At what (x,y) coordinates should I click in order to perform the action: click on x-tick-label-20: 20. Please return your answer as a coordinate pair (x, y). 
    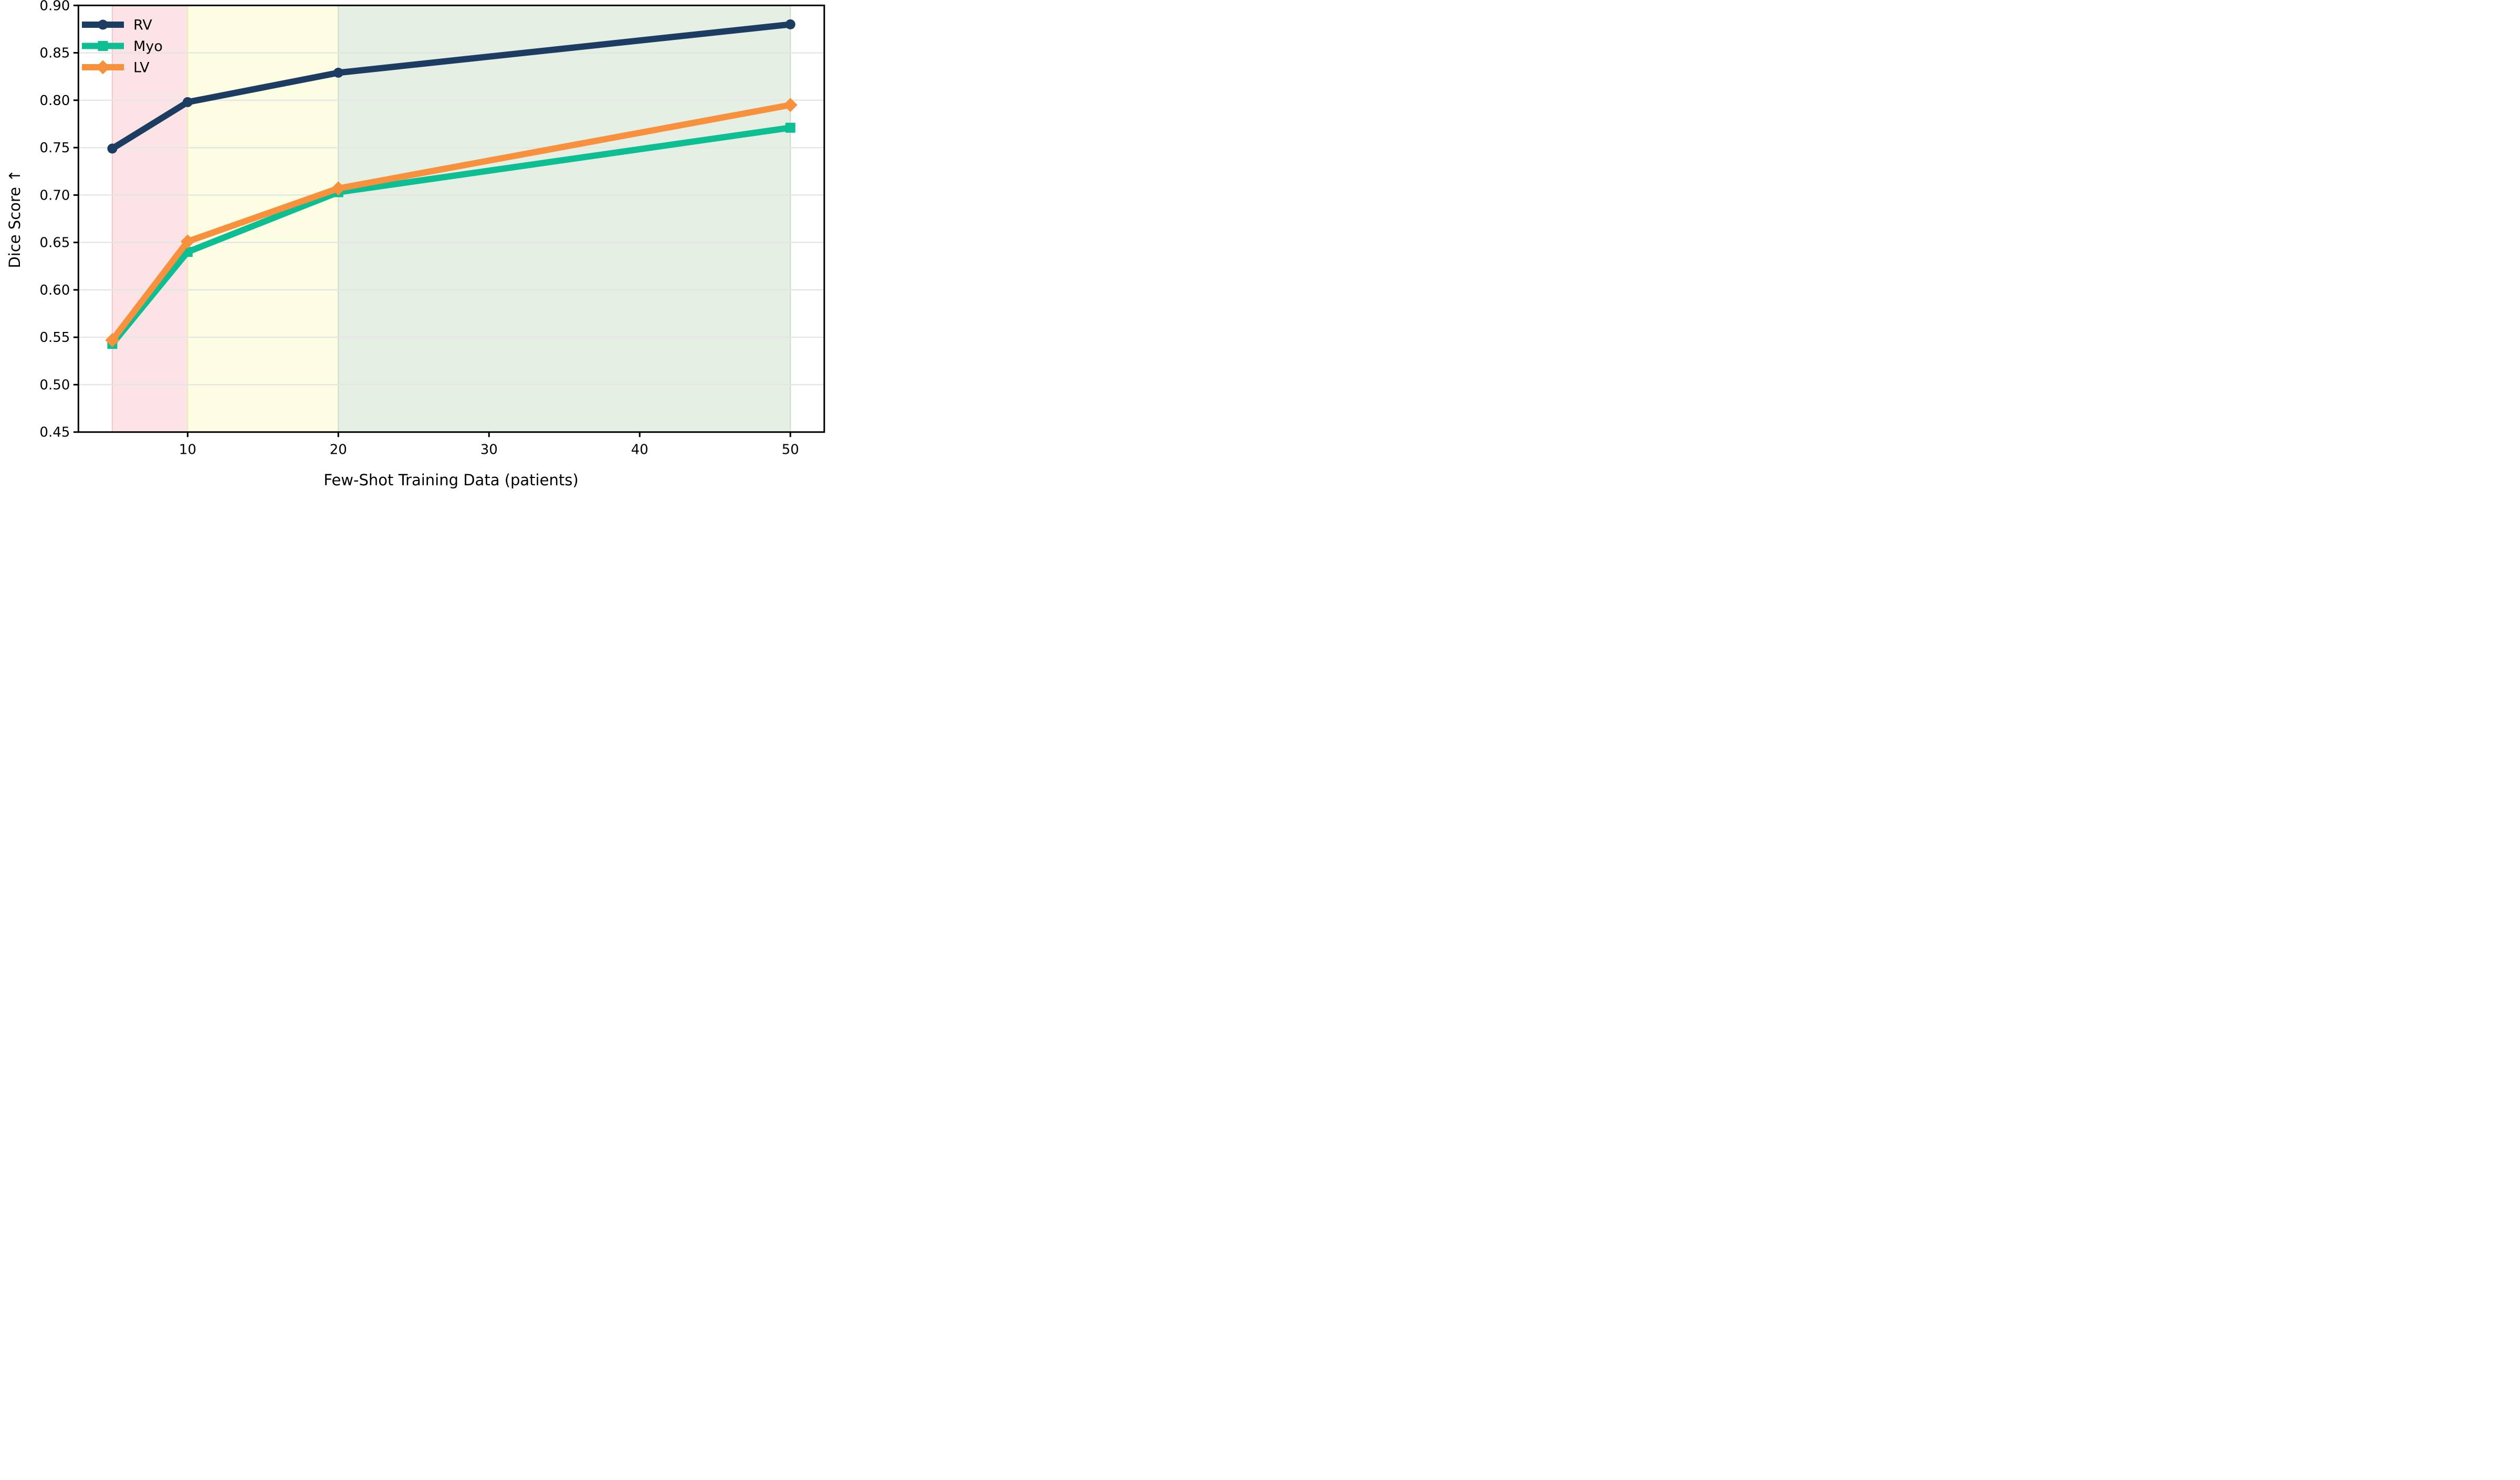
    Looking at the image, I should click on (338, 450).